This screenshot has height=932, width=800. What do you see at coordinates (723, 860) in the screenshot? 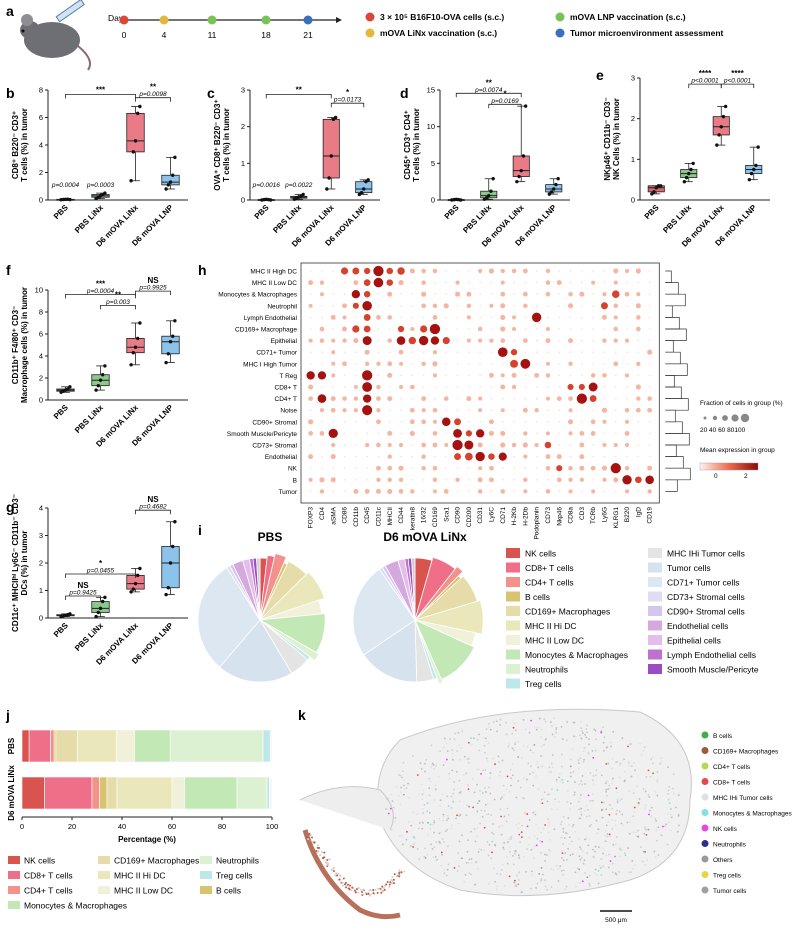
I see `spatial-legend-label: Others` at bounding box center [723, 860].